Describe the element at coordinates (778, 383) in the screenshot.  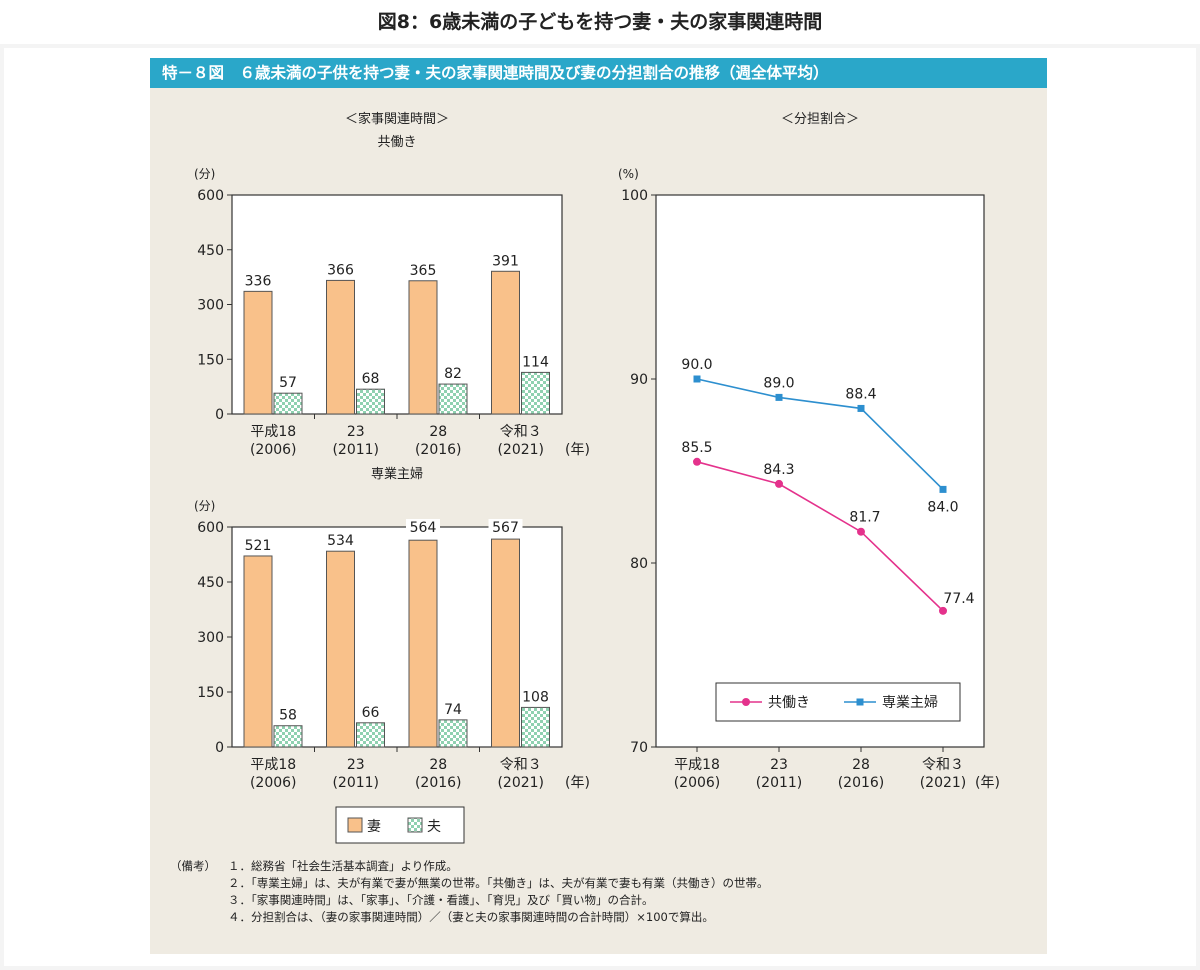
I see `data-label: 89.0` at that location.